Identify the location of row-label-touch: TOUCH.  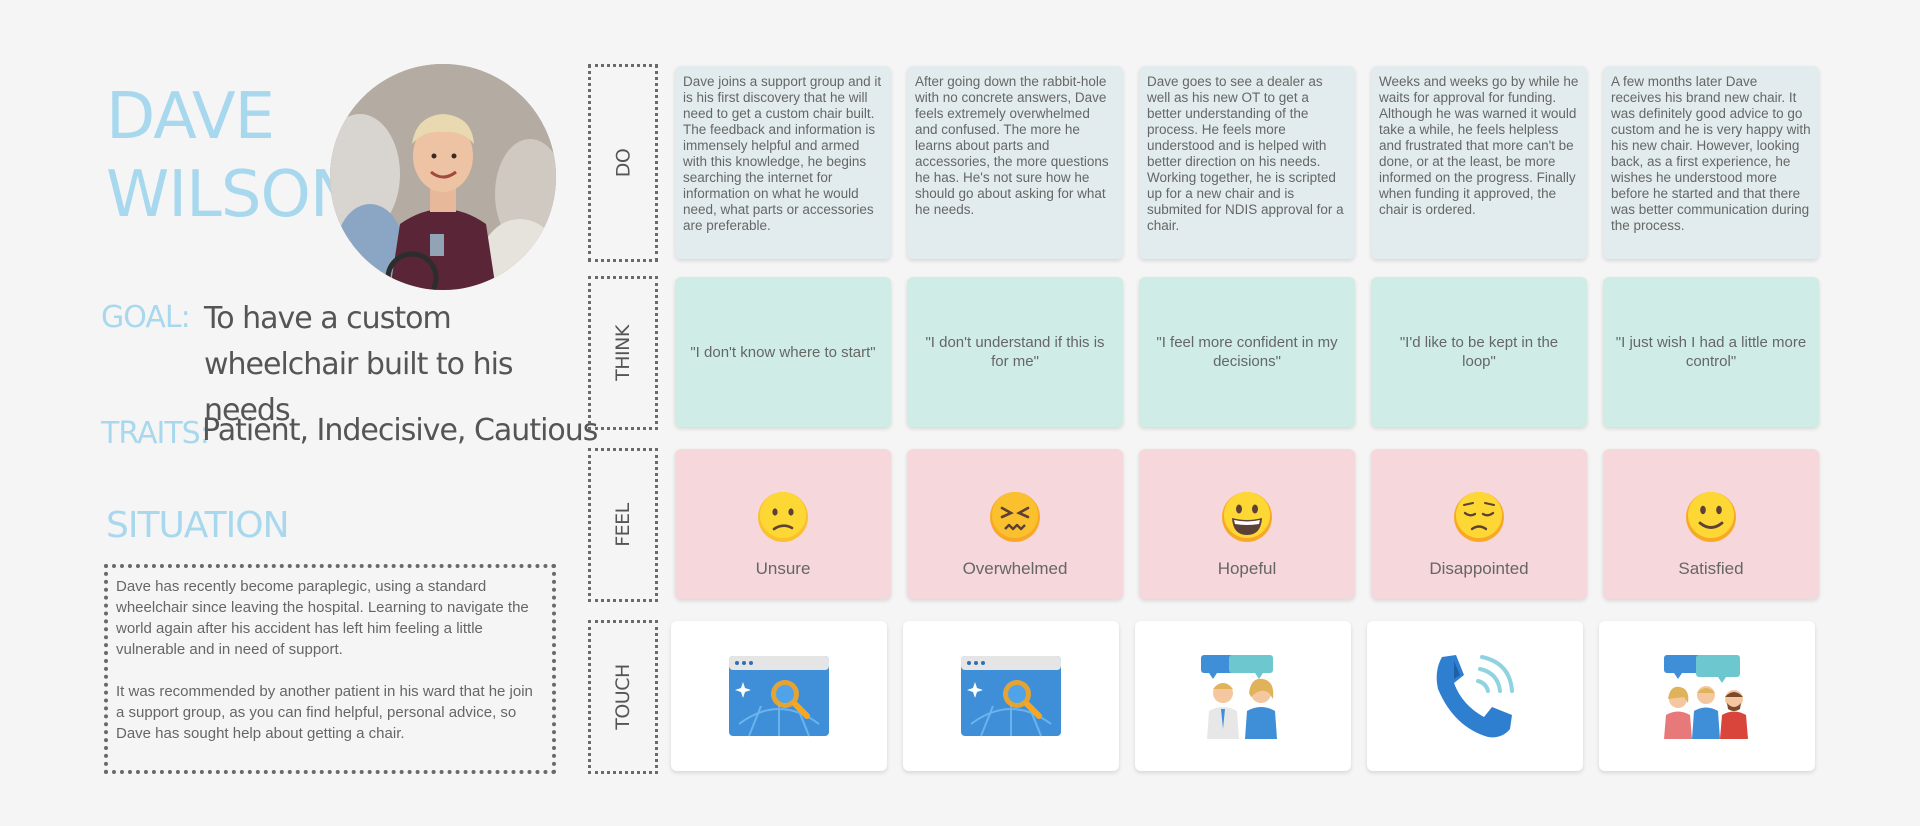
(623, 697).